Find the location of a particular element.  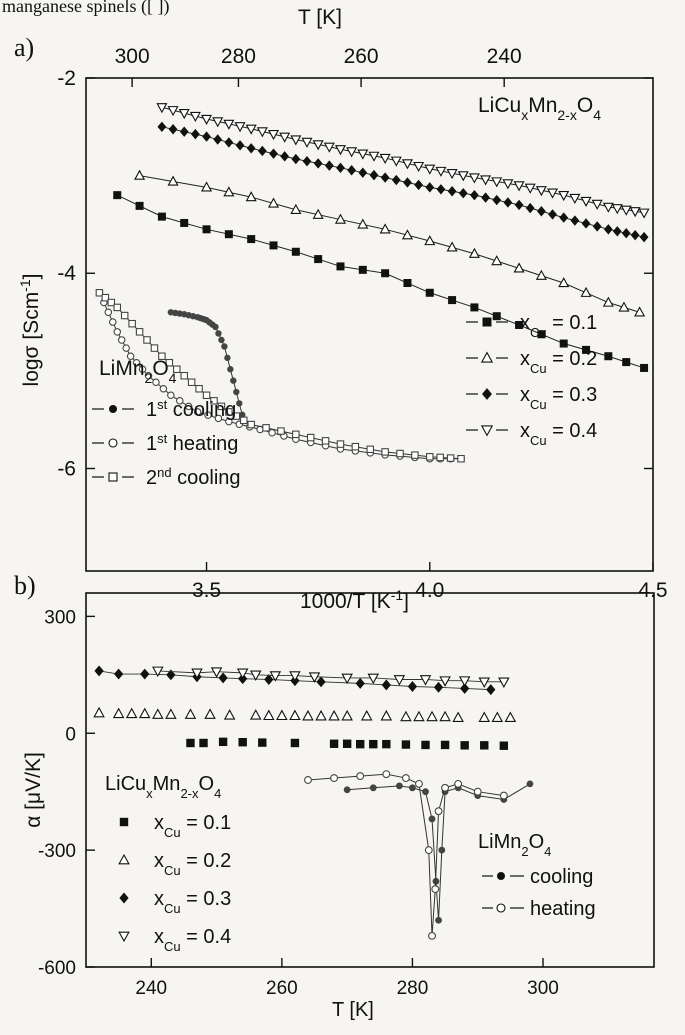

panel-b-xlabel: T [K] is located at coordinates (353, 1010).